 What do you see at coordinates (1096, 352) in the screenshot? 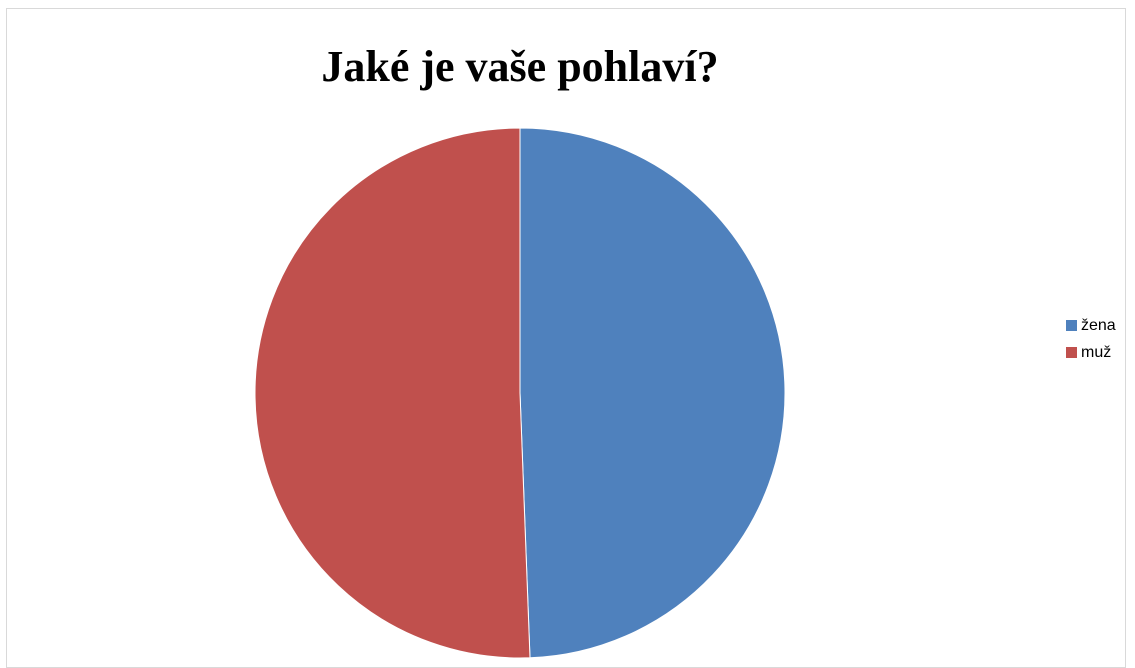
I see `legend-label: muž` at bounding box center [1096, 352].